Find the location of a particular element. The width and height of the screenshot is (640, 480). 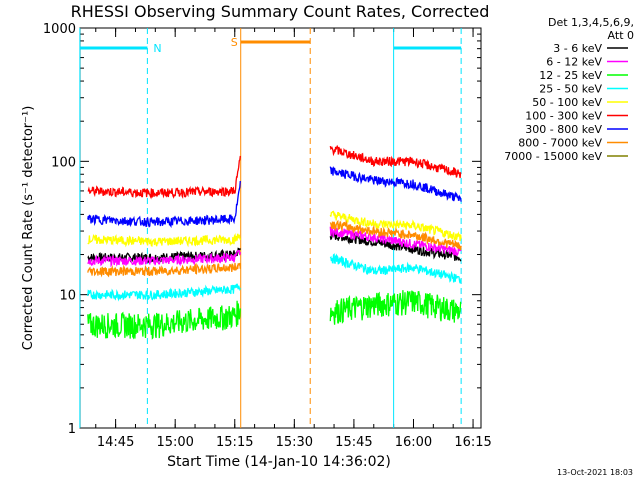

y-tick-label: 10 is located at coordinates (67, 296).